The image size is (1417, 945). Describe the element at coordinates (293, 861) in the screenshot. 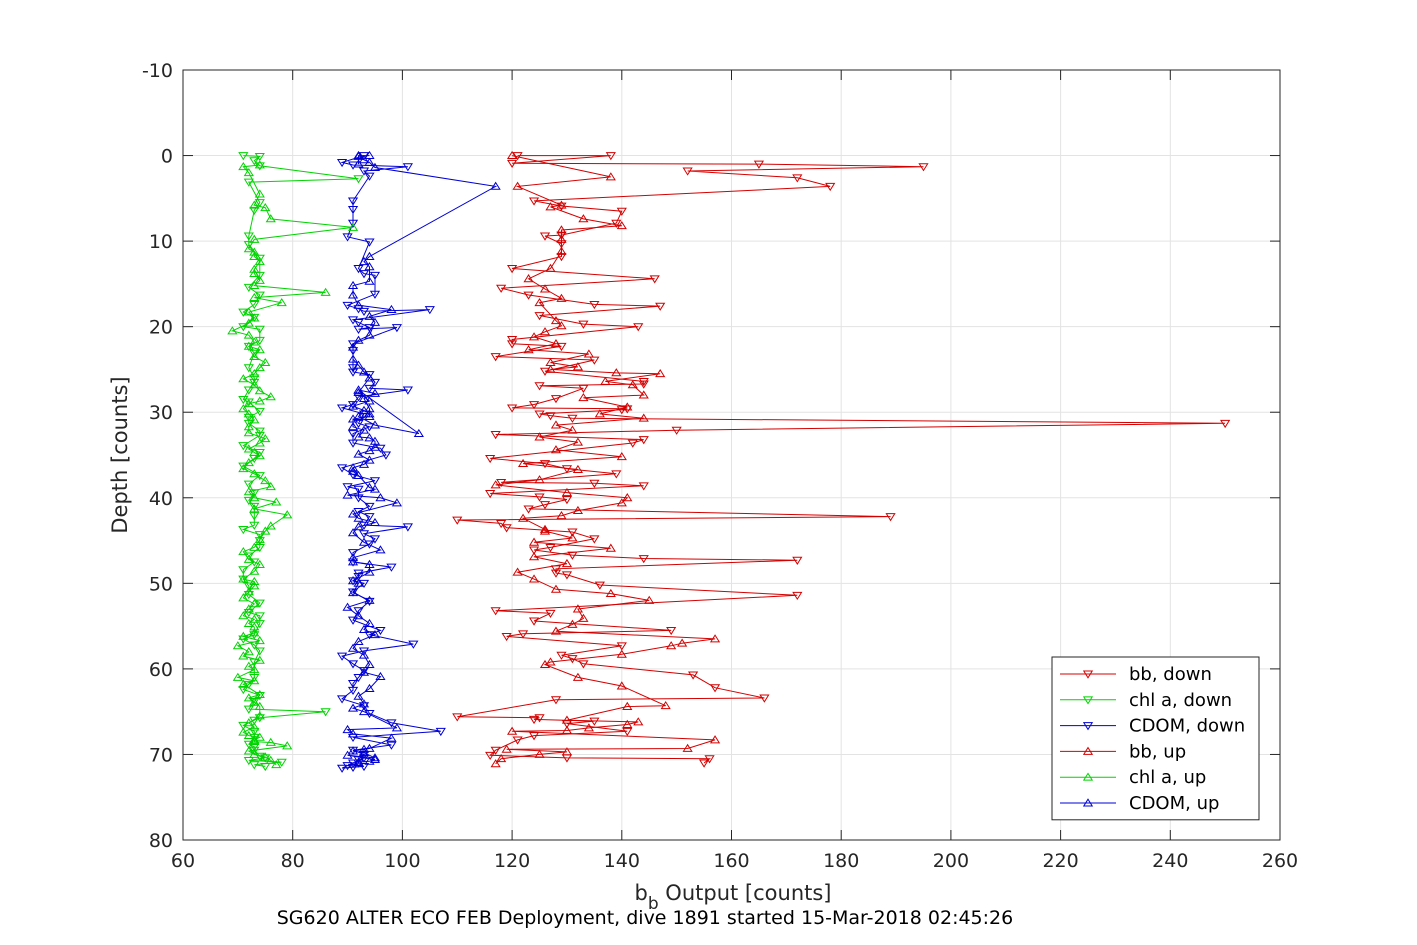

I see `x-tick-label: 80` at that location.